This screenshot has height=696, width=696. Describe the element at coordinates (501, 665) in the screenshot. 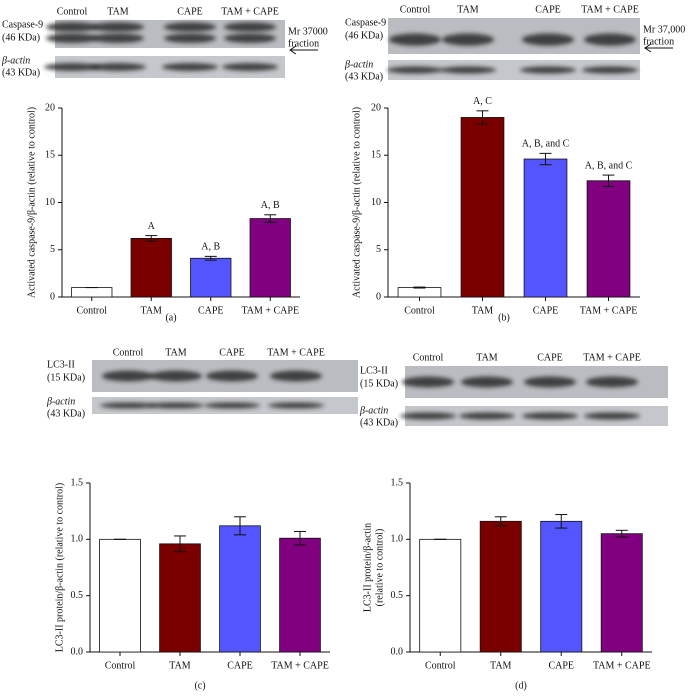

I see `x-tick-label: TAM` at that location.